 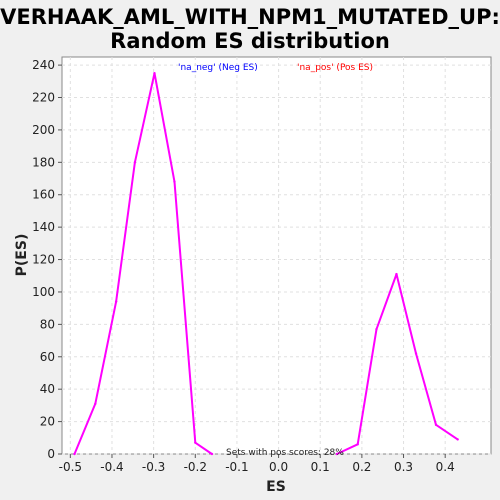 I want to click on legend-neg: 'na_neg' (Neg ES), so click(x=218, y=68).